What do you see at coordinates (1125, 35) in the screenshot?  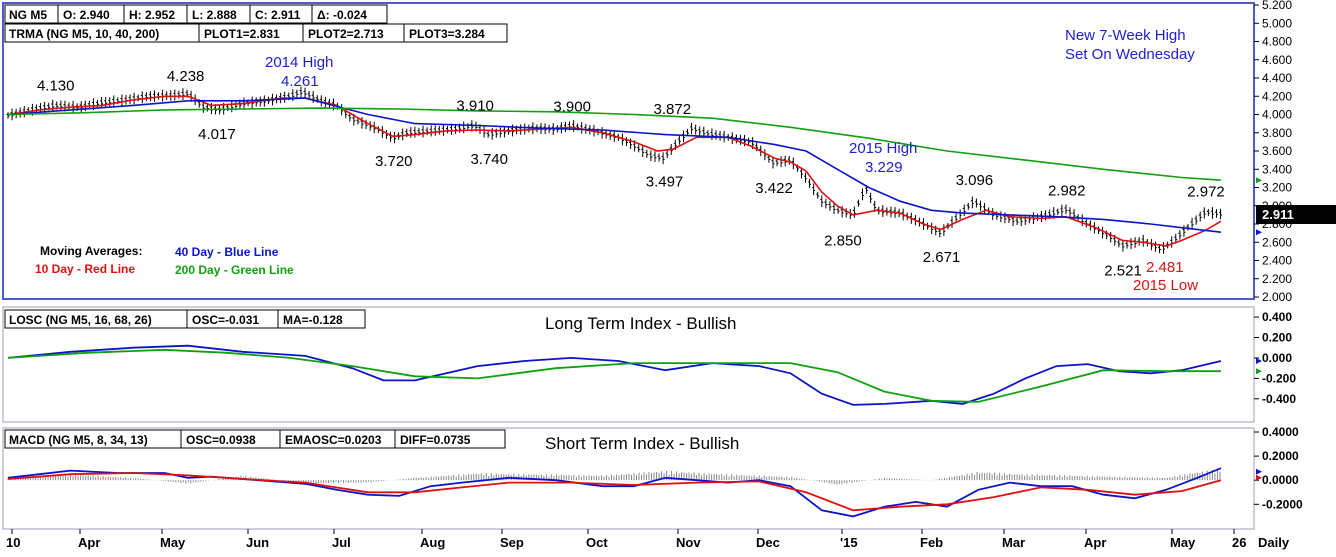 I see `callout-new-high-1: New 7-Week High` at bounding box center [1125, 35].